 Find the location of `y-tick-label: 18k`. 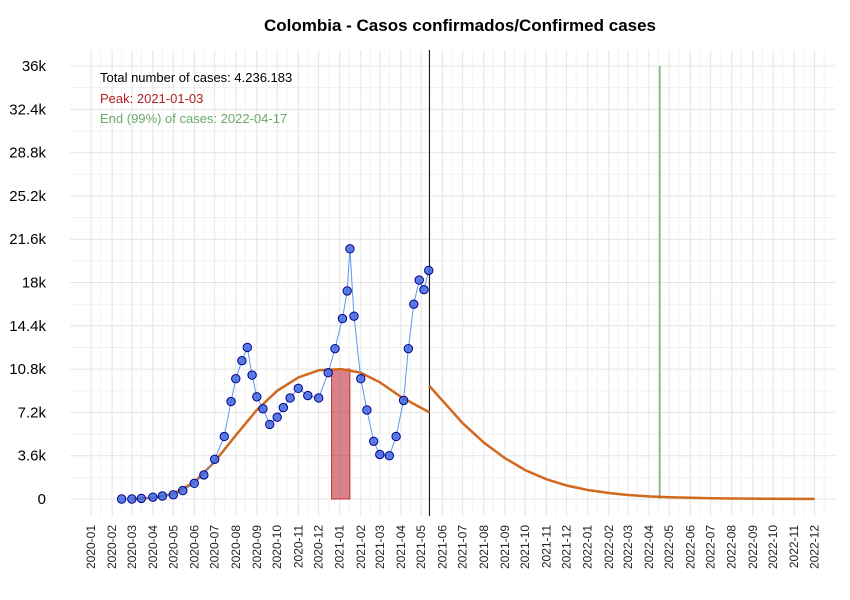

y-tick-label: 18k is located at coordinates (34, 283).